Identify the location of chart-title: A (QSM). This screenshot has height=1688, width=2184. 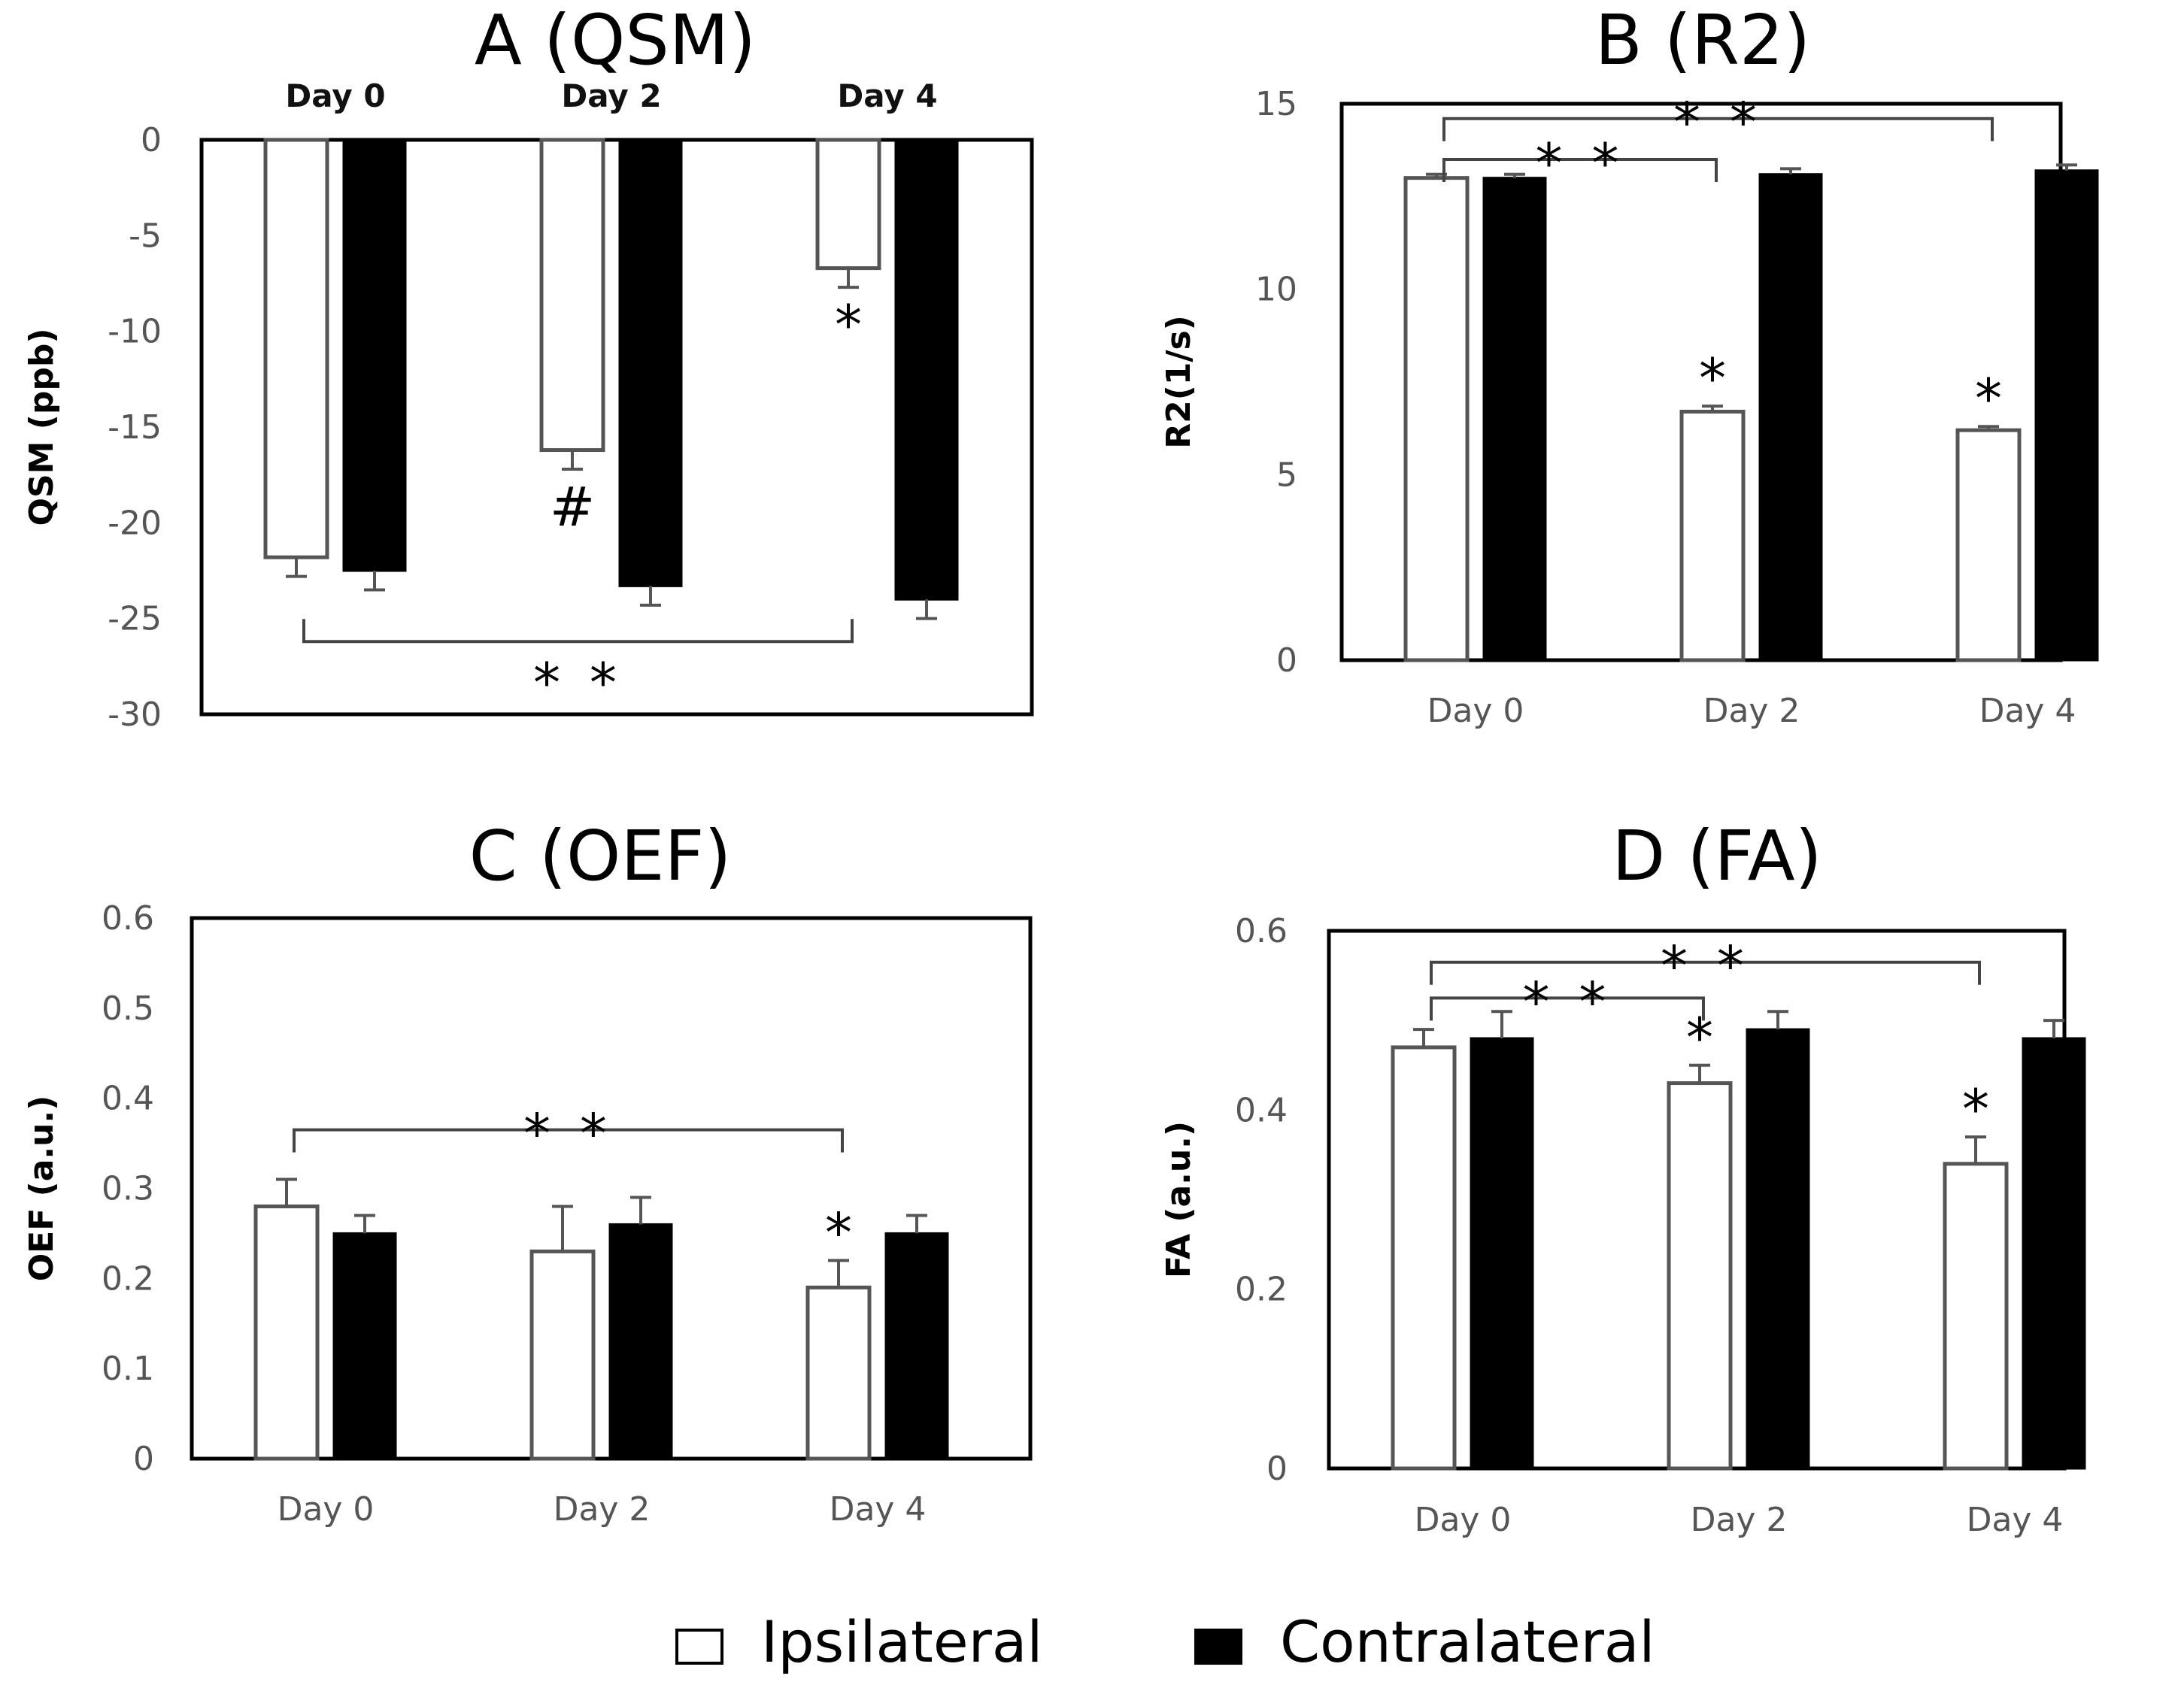
(615, 40).